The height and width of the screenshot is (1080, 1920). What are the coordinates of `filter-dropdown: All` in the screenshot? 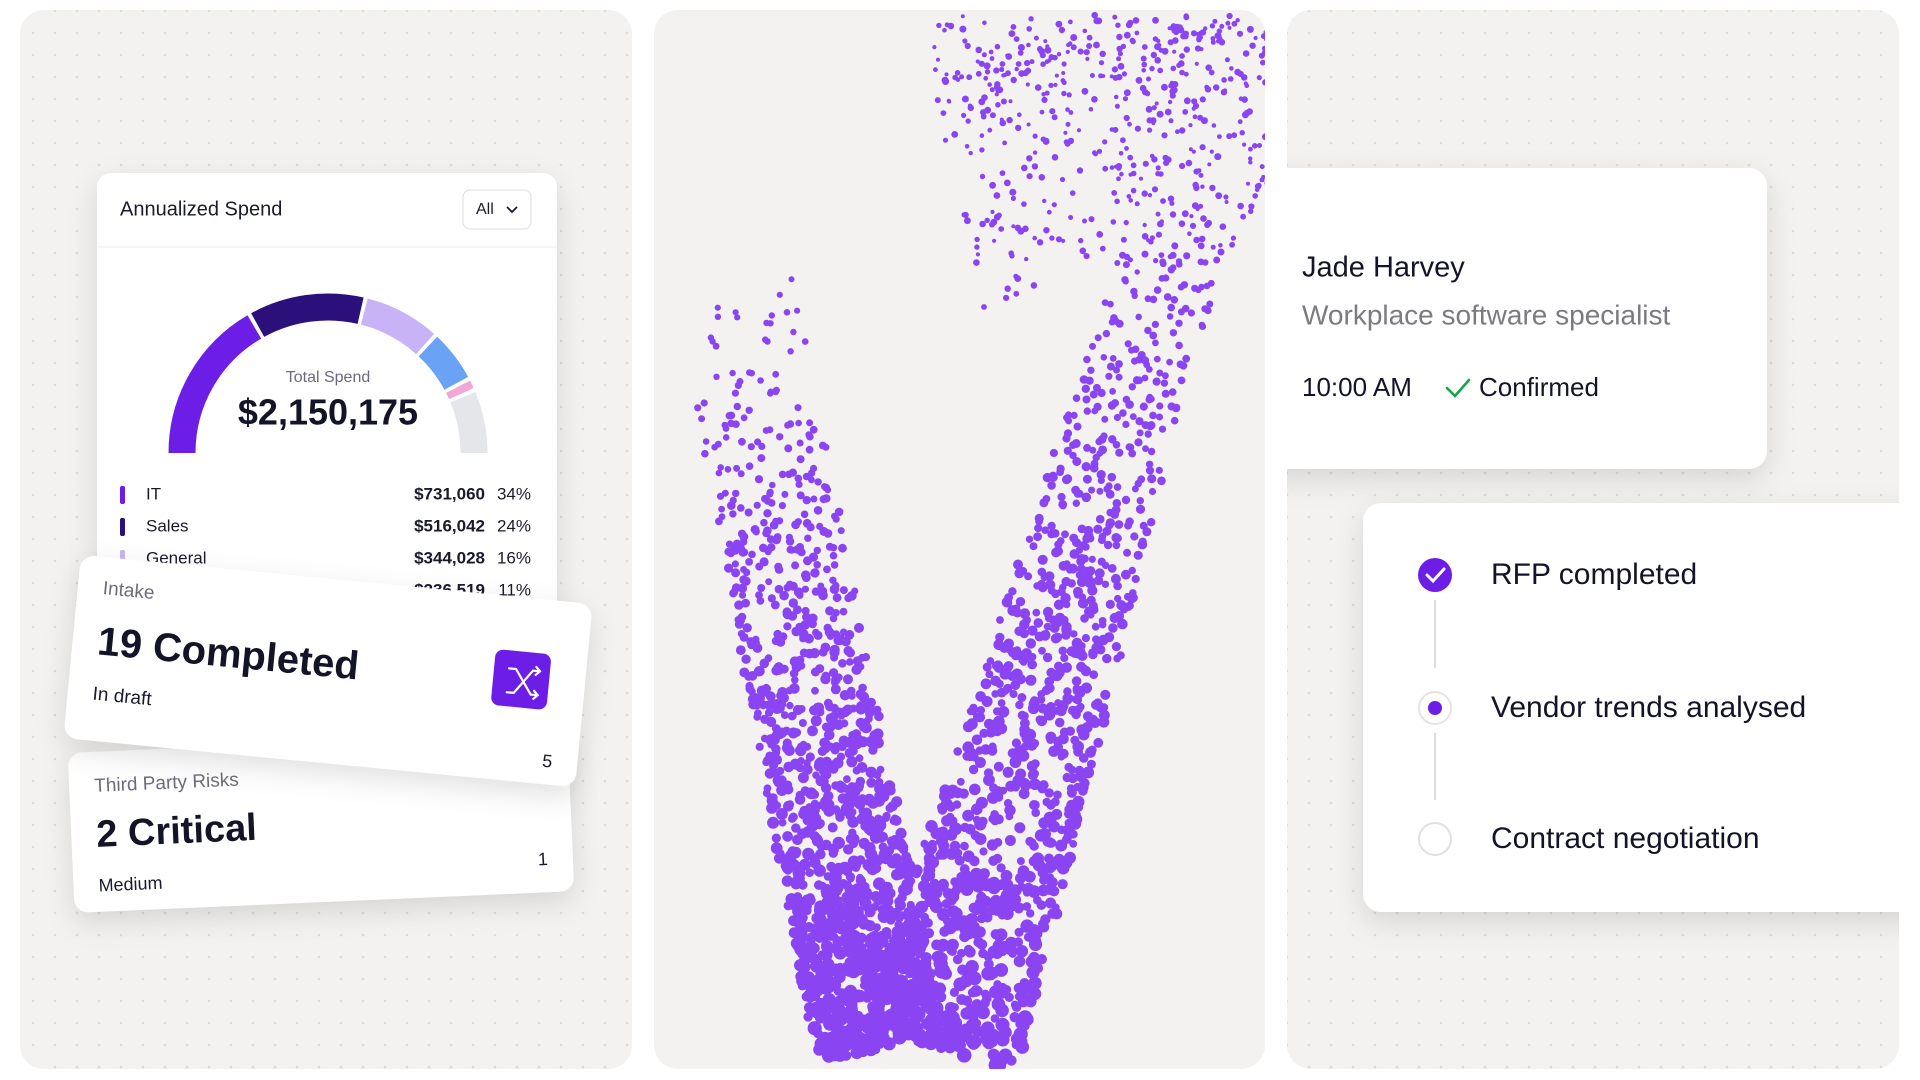 It's located at (497, 209).